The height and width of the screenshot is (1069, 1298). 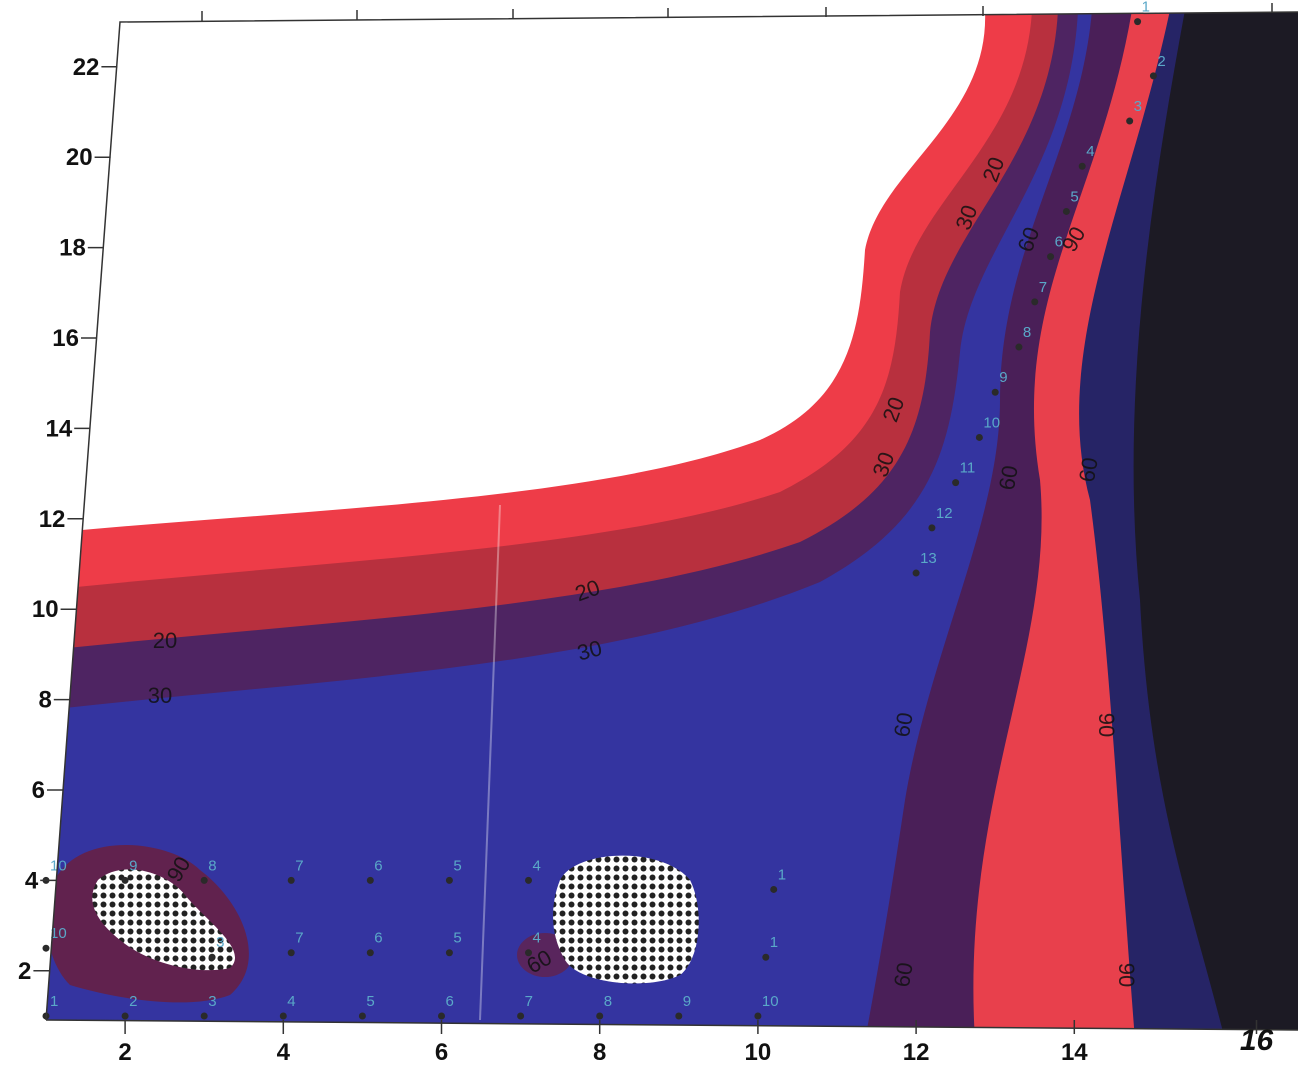 What do you see at coordinates (52, 519) in the screenshot?
I see `y-tick-label: 12` at bounding box center [52, 519].